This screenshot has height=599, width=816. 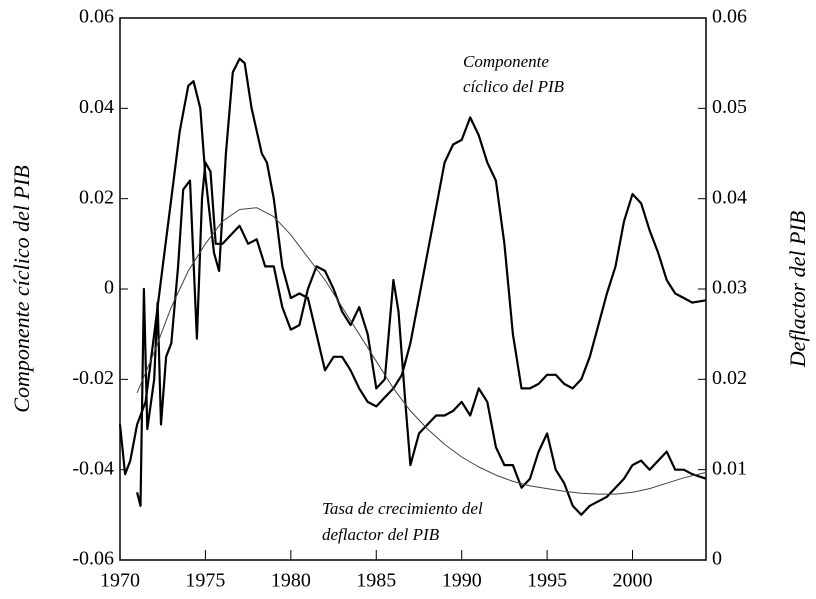 What do you see at coordinates (506, 61) in the screenshot?
I see `annotation: Componente` at bounding box center [506, 61].